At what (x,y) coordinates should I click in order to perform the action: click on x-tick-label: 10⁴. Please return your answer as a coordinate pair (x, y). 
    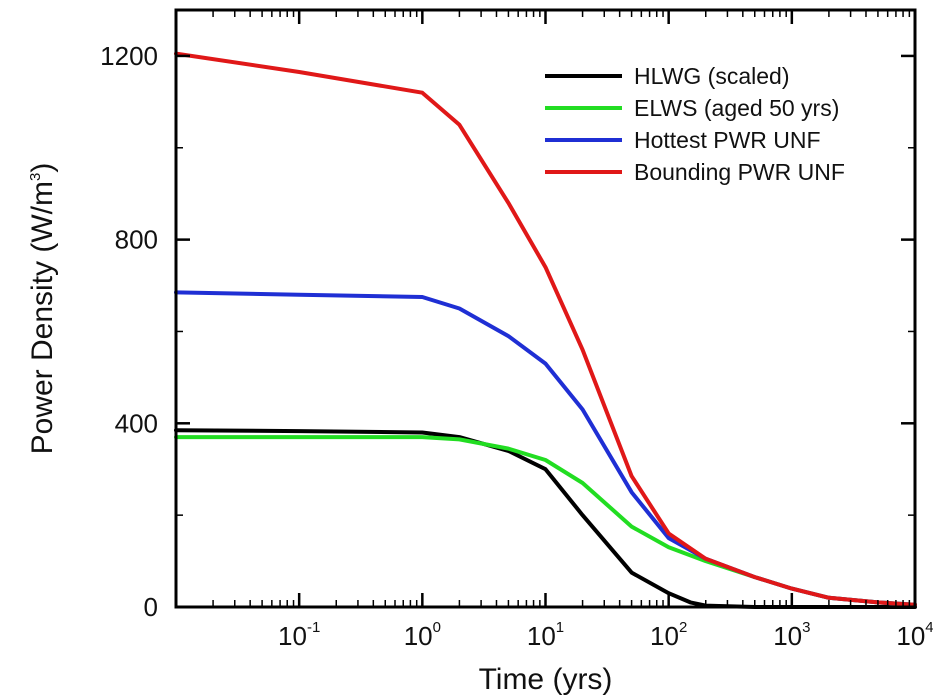
    Looking at the image, I should click on (914, 635).